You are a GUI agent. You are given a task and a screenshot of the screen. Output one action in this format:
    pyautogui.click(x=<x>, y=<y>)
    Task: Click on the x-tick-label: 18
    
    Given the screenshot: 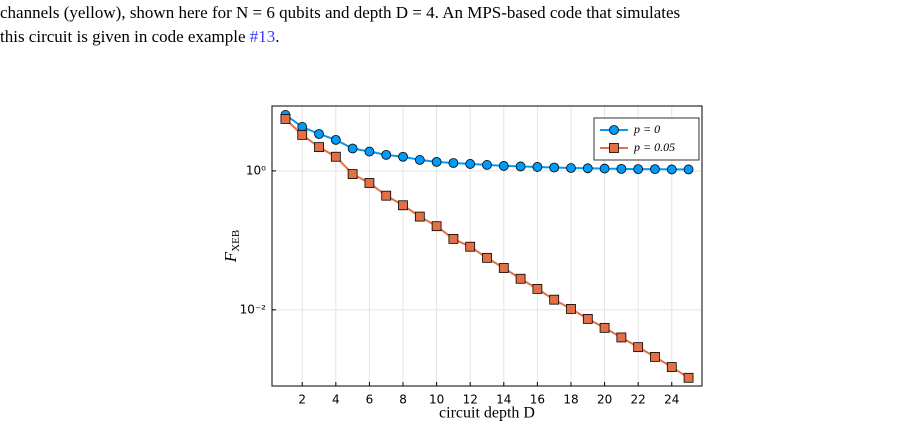 What is the action you would take?
    pyautogui.click(x=570, y=400)
    